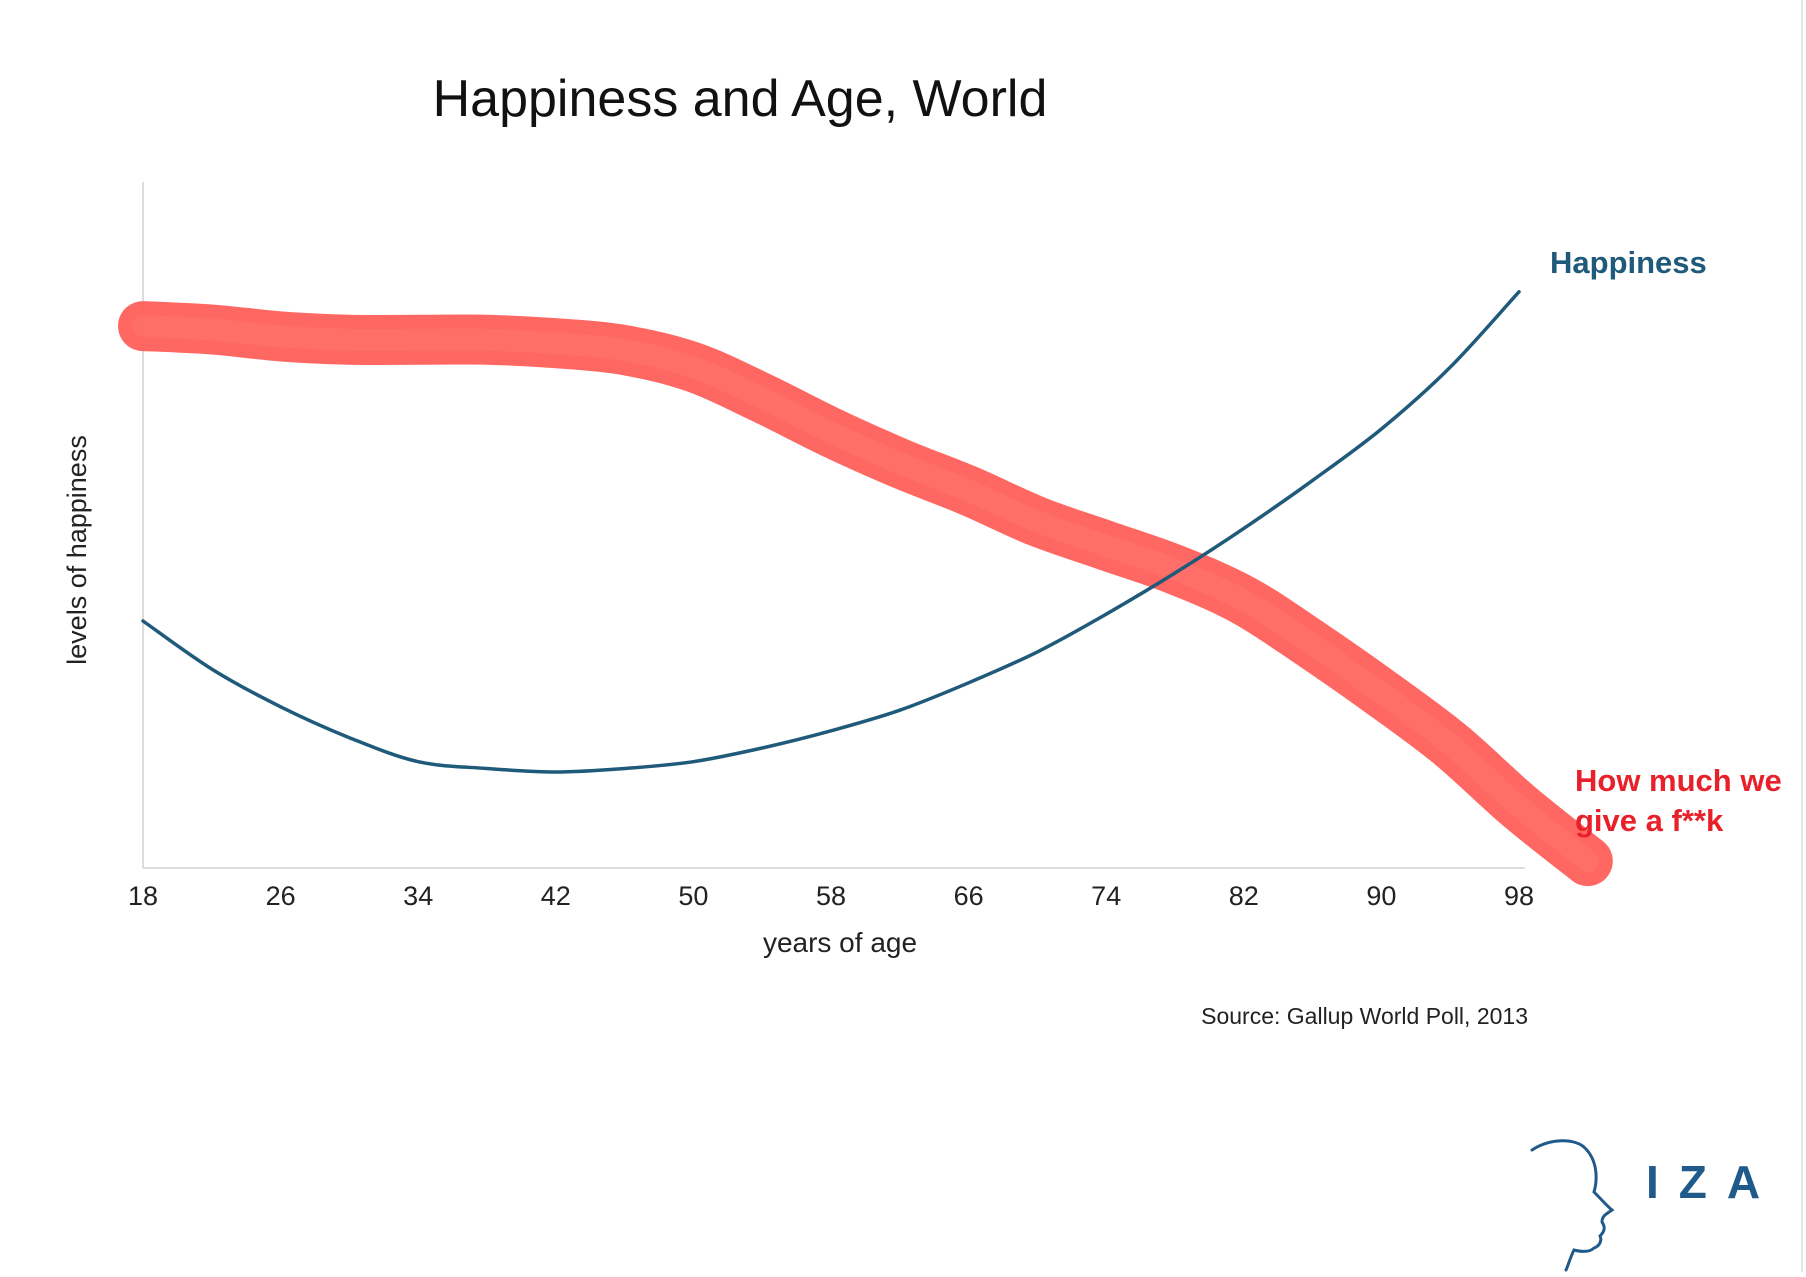 The height and width of the screenshot is (1277, 1806). I want to click on x-tick-label: 66, so click(969, 896).